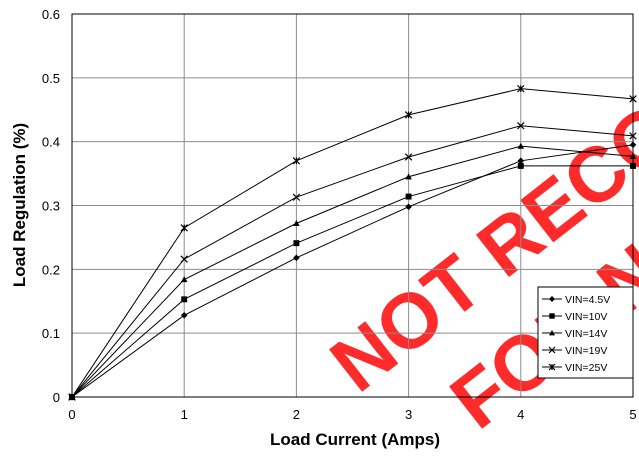 This screenshot has height=462, width=639. Describe the element at coordinates (51, 142) in the screenshot. I see `y-tick-label: 0.4` at that location.